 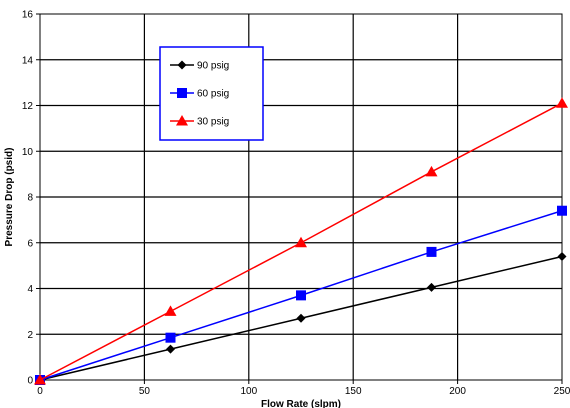 What do you see at coordinates (213, 66) in the screenshot?
I see `legend-label: 90 psig` at bounding box center [213, 66].